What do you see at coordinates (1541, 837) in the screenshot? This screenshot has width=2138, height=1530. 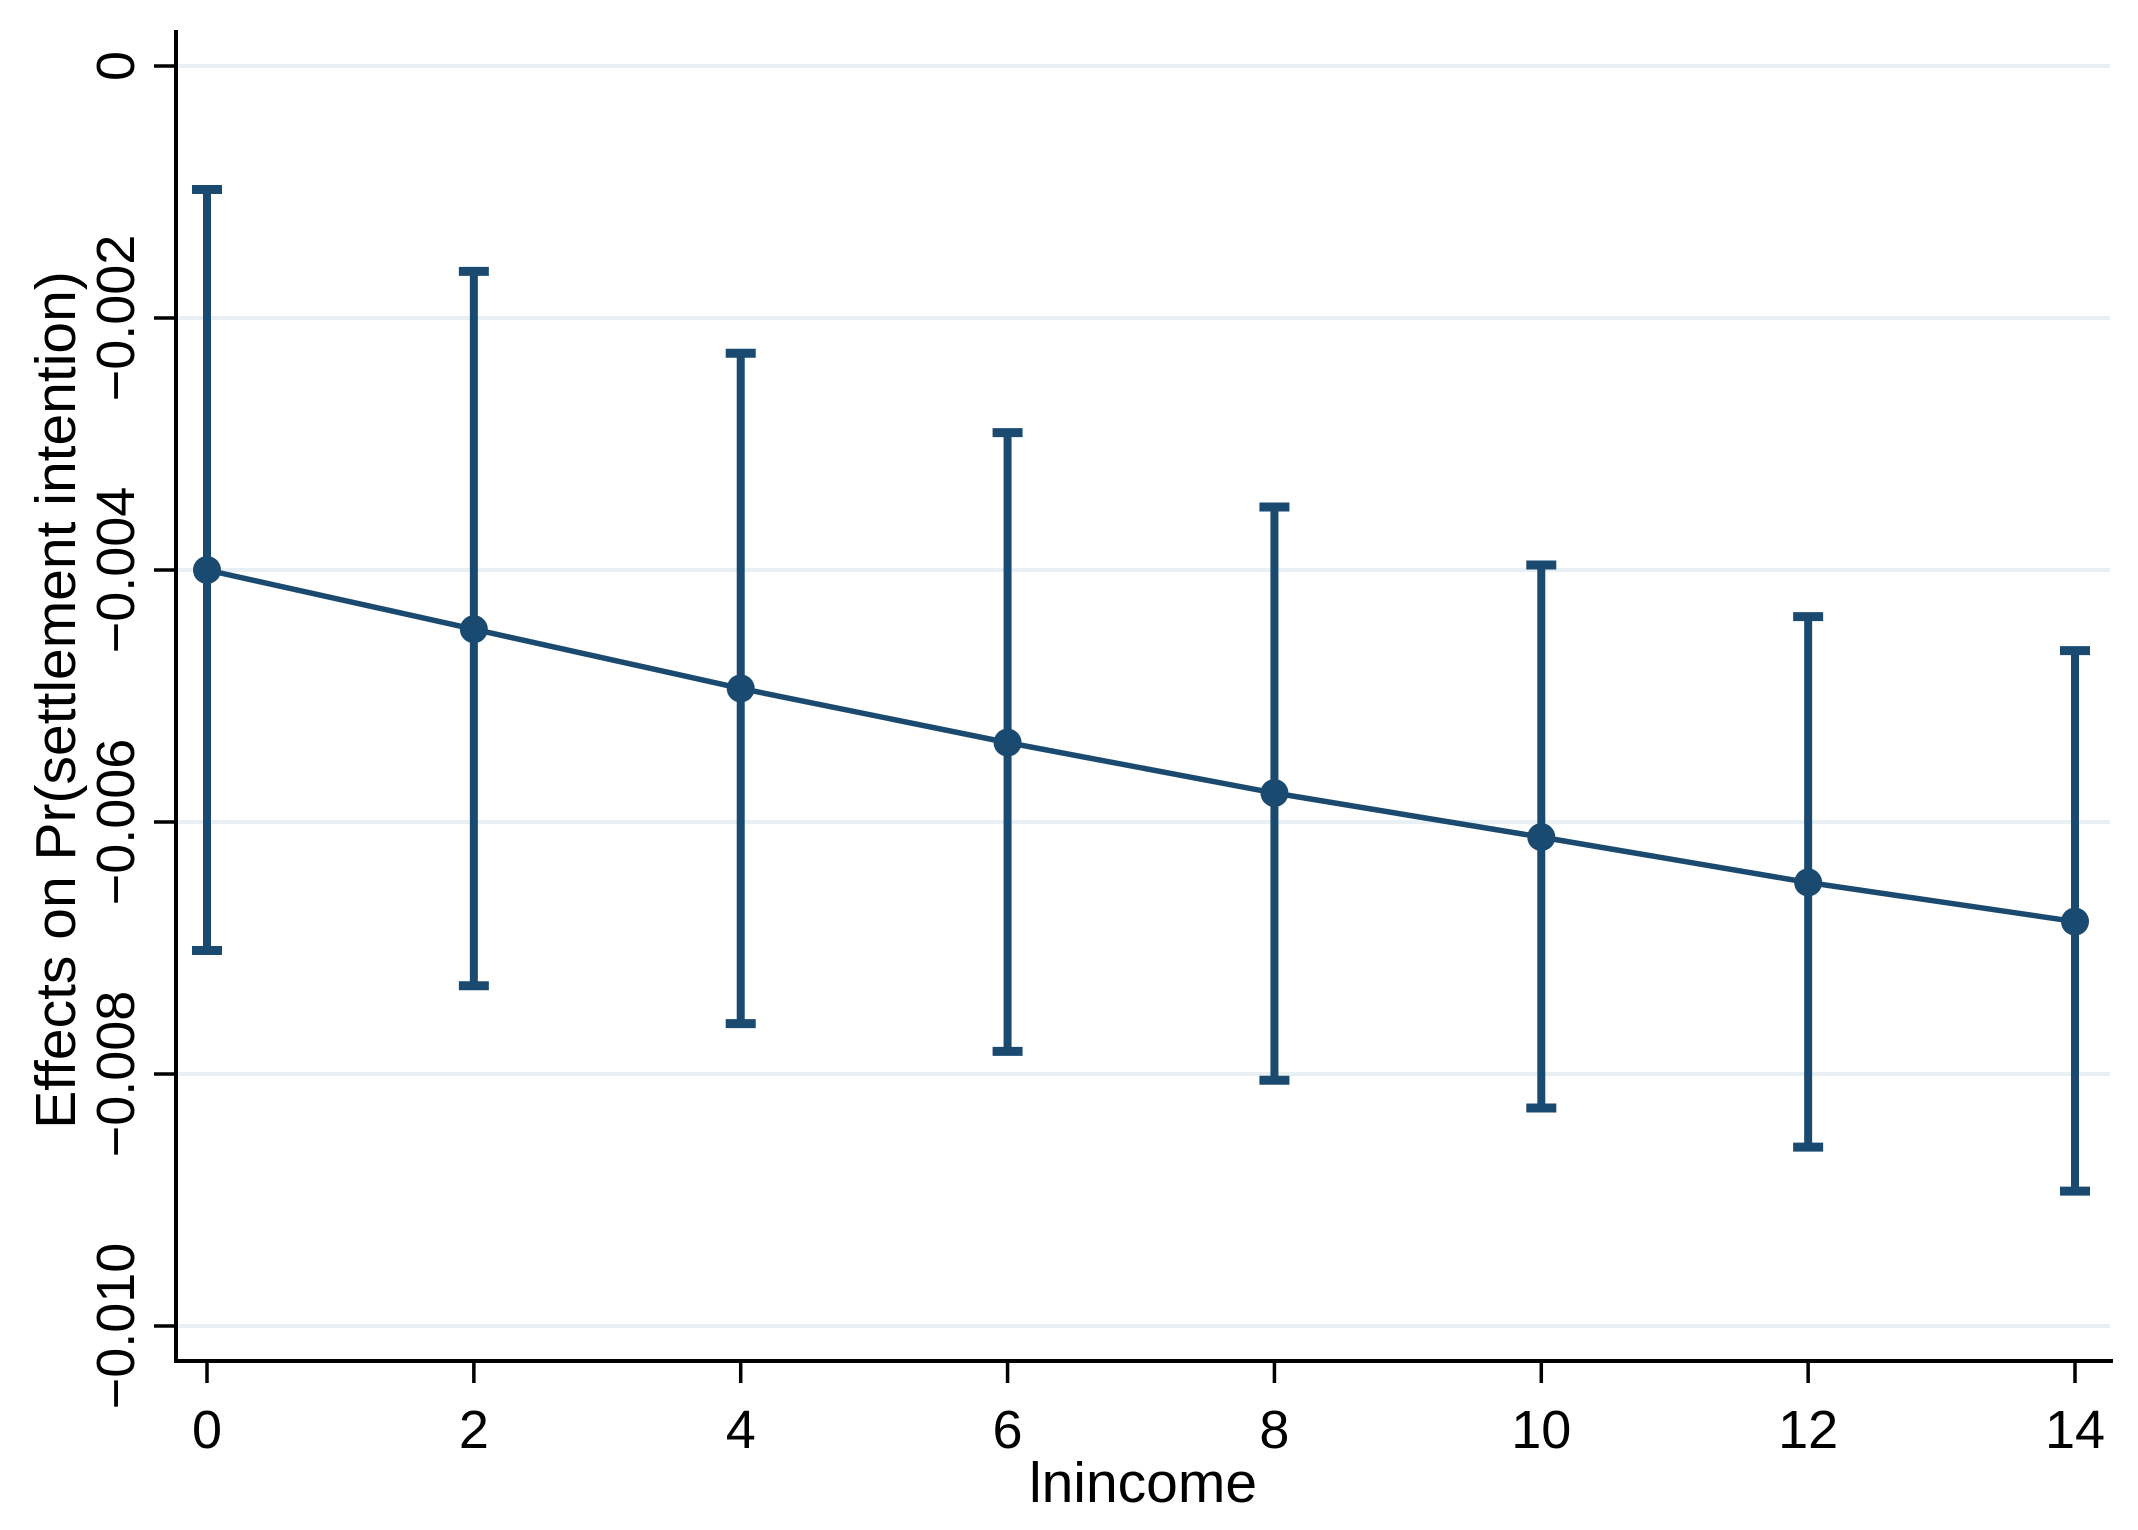 I see `series-marker-x10` at bounding box center [1541, 837].